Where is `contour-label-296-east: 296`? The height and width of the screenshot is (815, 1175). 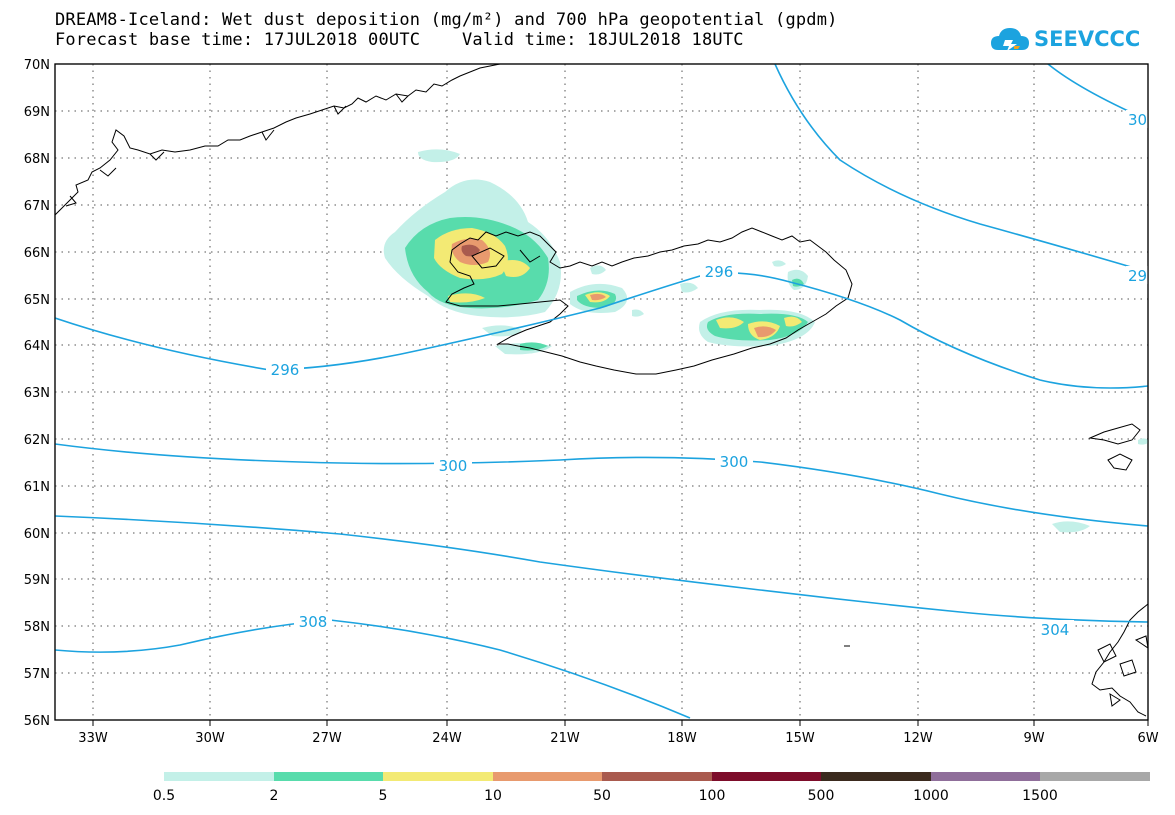
contour-label-296-east: 296 is located at coordinates (719, 272).